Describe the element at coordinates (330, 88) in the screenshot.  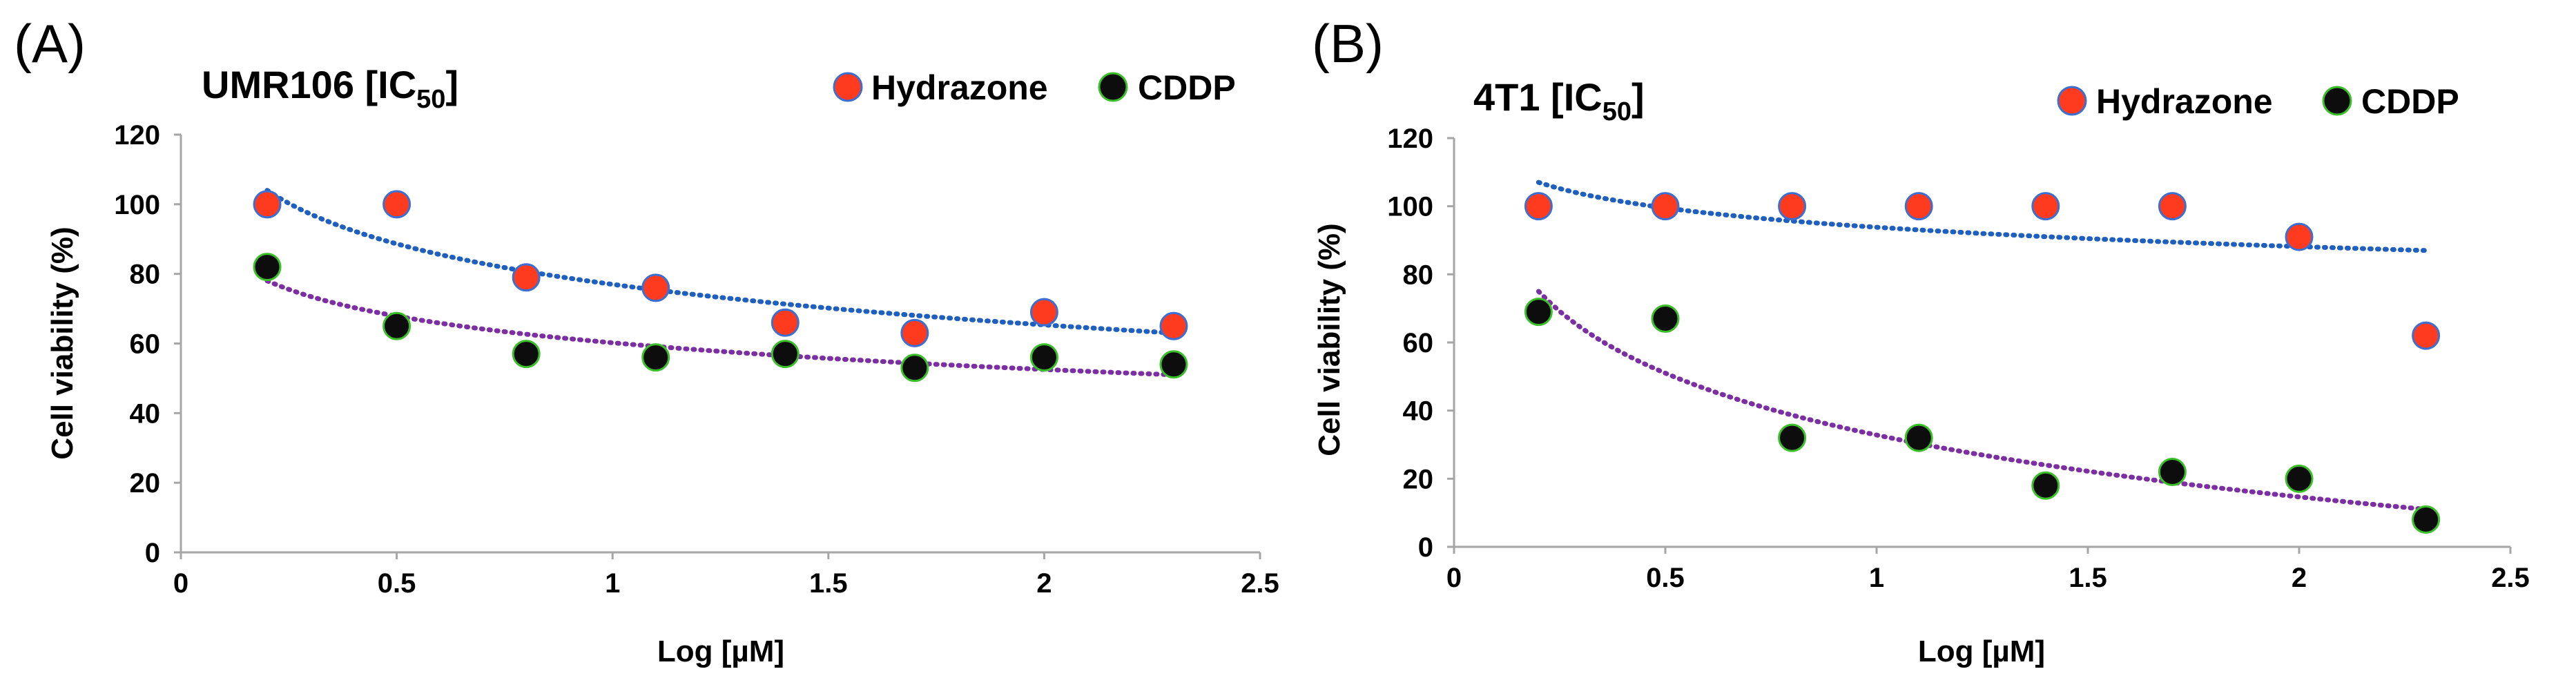
I see `chart-title: UMR106 [IC50]` at that location.